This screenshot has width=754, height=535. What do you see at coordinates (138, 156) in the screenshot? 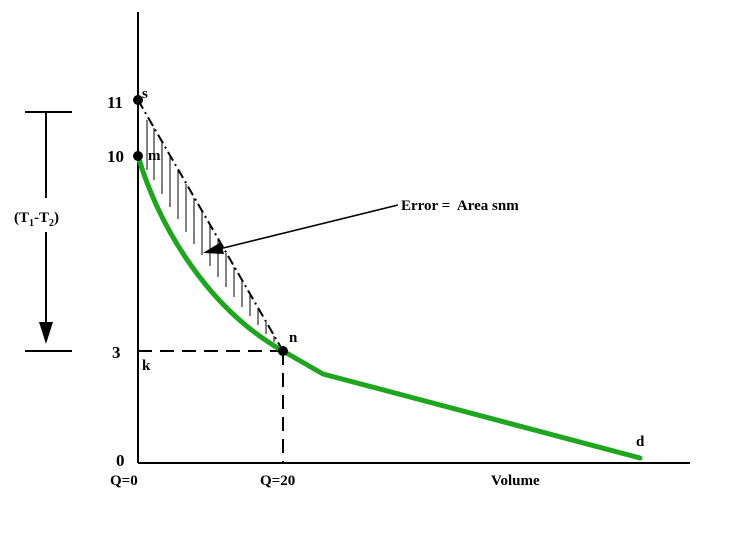
I see `point-m-marker` at bounding box center [138, 156].